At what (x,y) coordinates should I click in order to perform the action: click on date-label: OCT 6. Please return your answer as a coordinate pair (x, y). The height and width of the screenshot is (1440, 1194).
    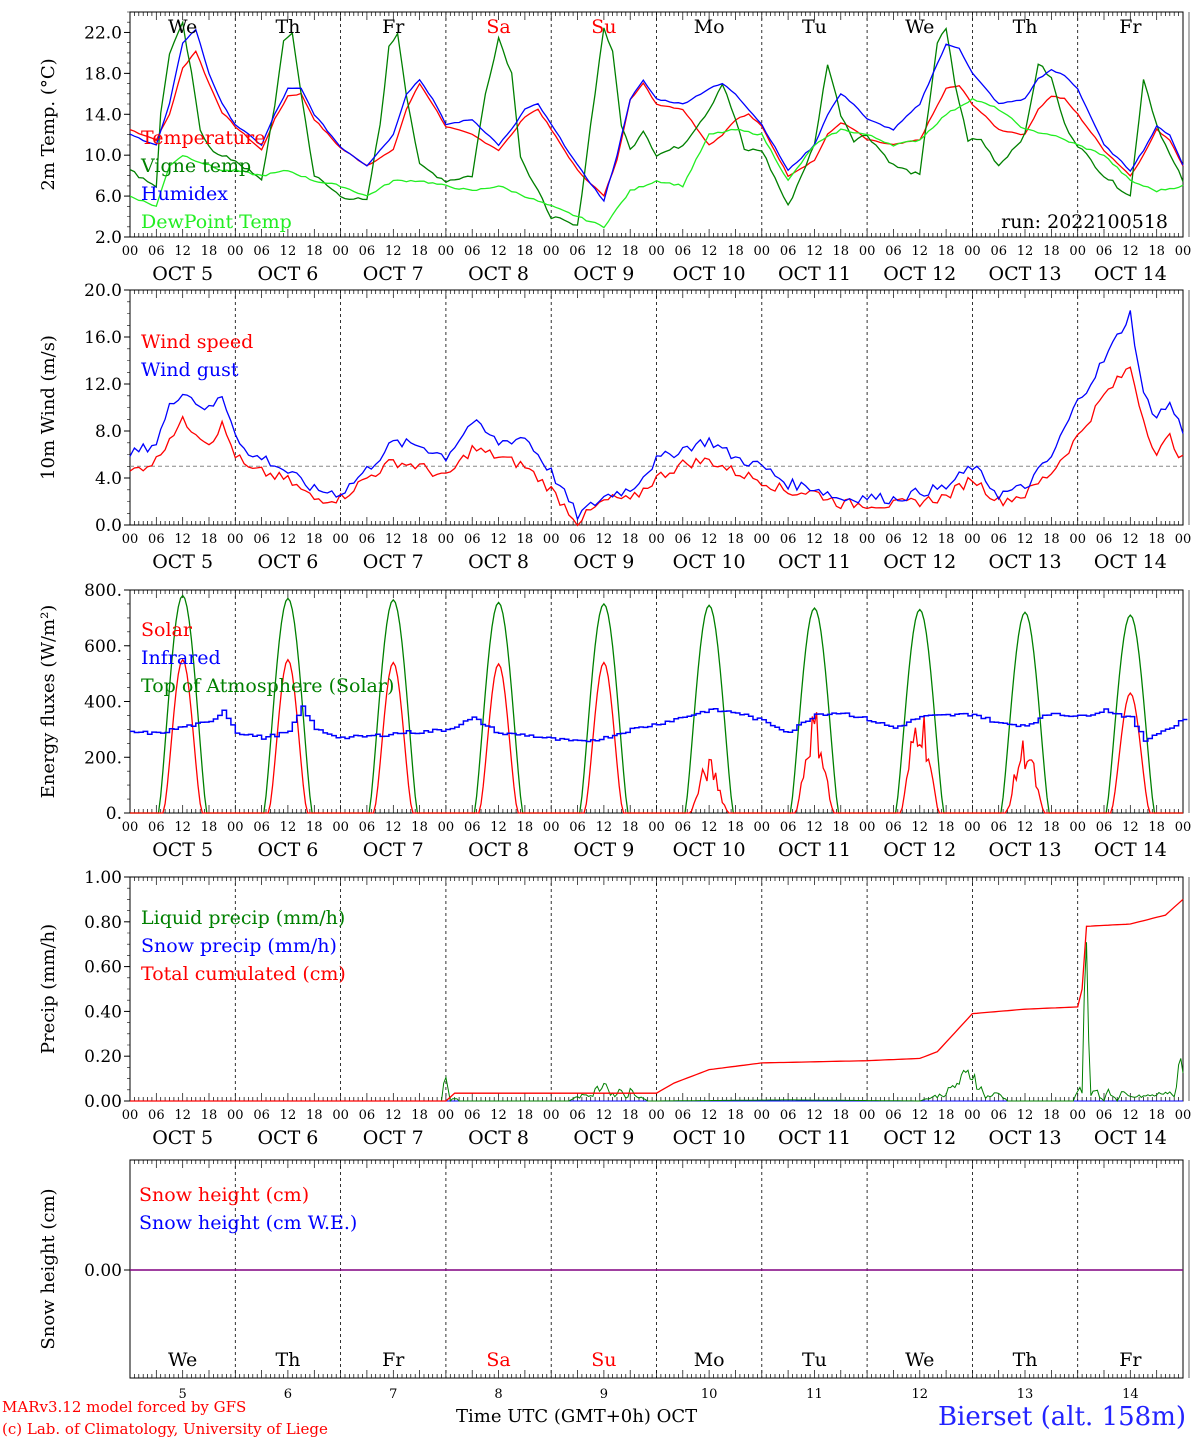
    Looking at the image, I should click on (287, 850).